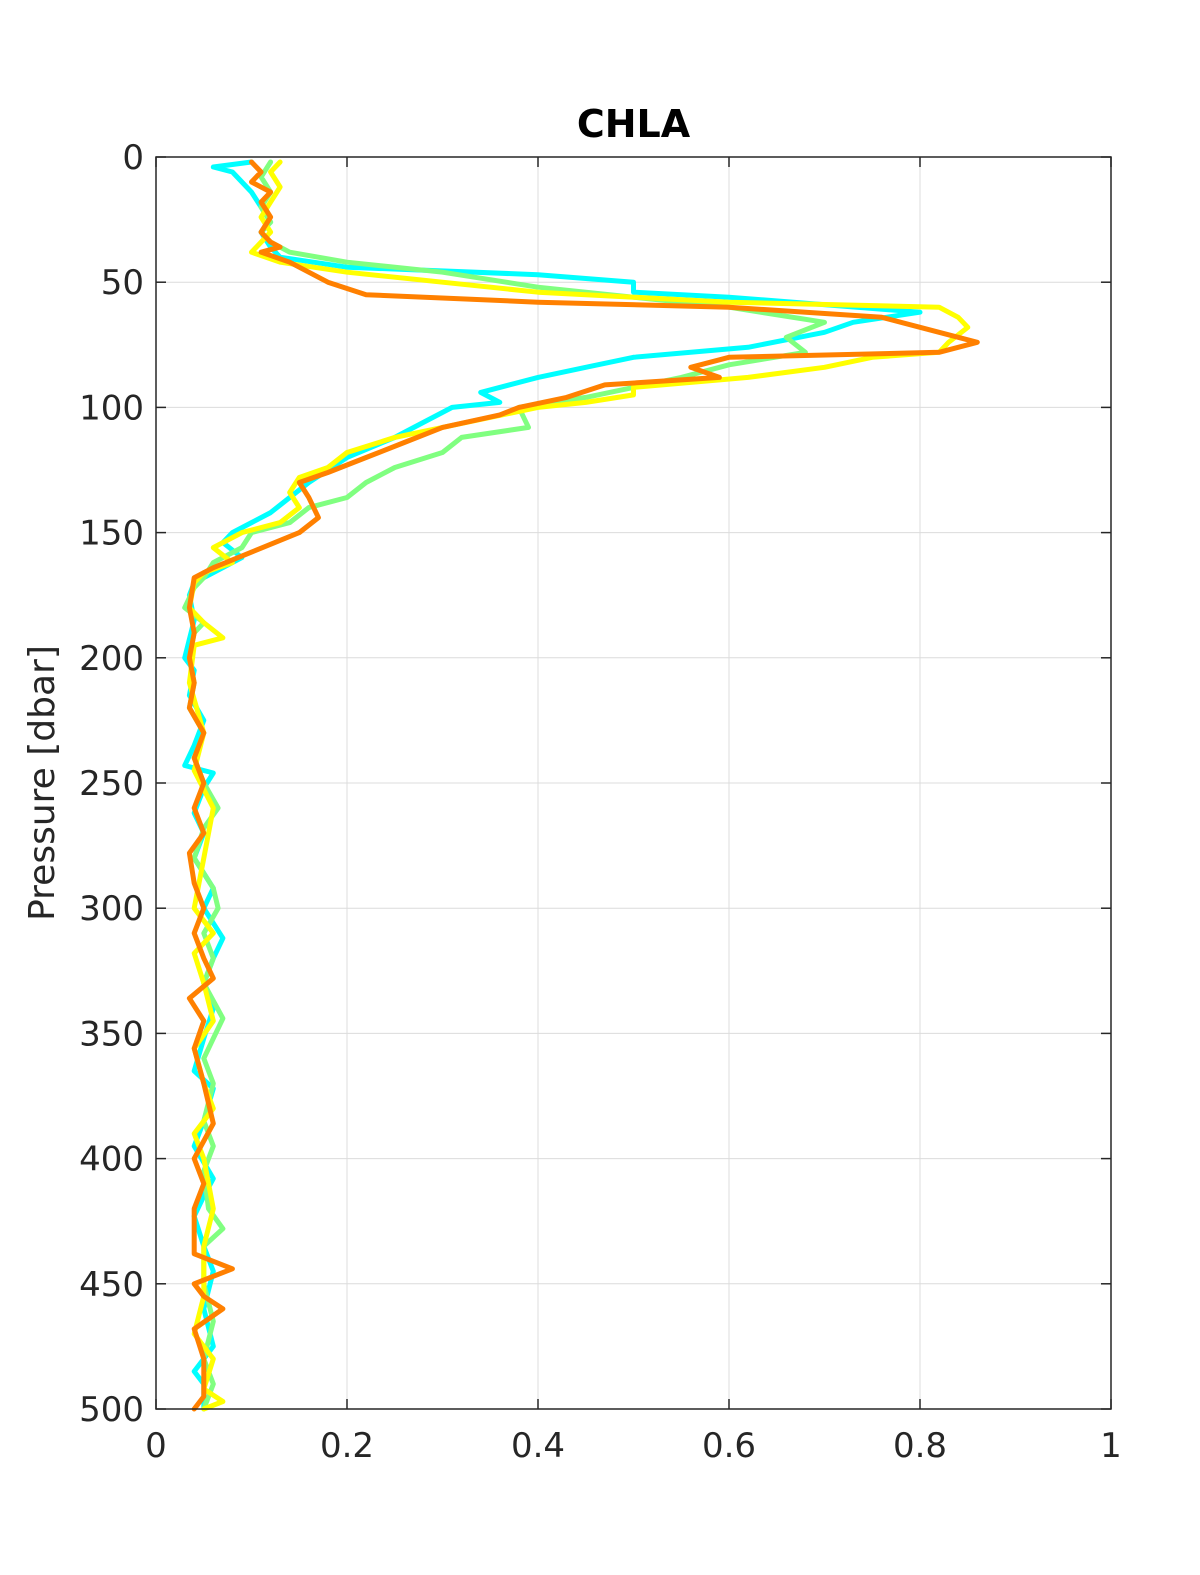 This screenshot has width=1200, height=1575. What do you see at coordinates (122, 283) in the screenshot?
I see `y-tick-label: 50` at bounding box center [122, 283].